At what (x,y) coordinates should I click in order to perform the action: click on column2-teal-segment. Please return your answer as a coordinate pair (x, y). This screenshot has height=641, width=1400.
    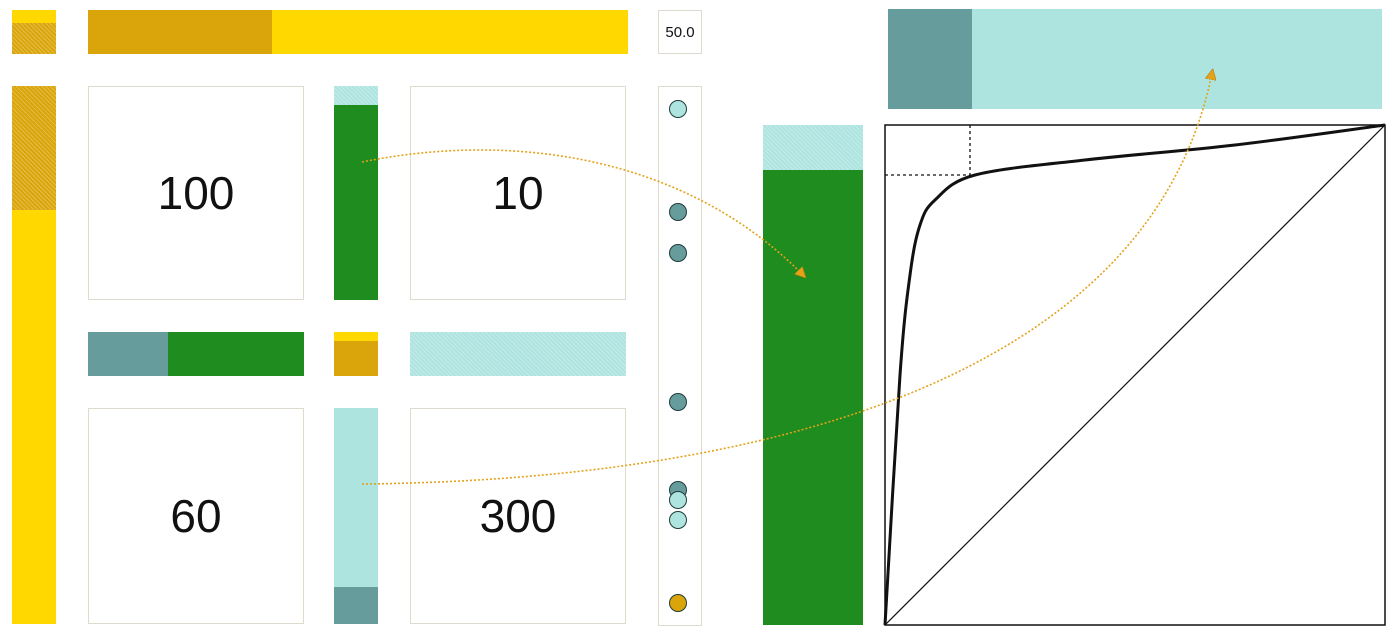
    Looking at the image, I should click on (356, 605).